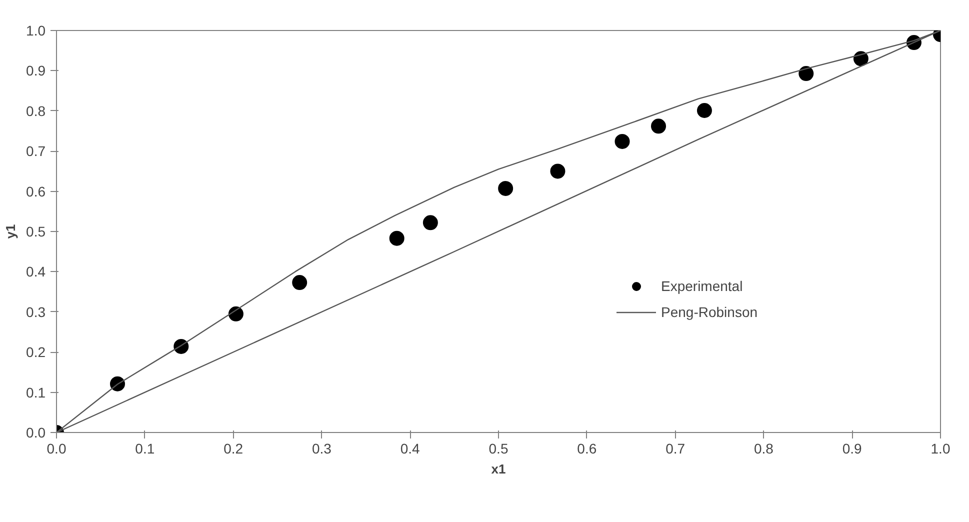 Image resolution: width=969 pixels, height=522 pixels. I want to click on x-tick-label: 0.8, so click(764, 448).